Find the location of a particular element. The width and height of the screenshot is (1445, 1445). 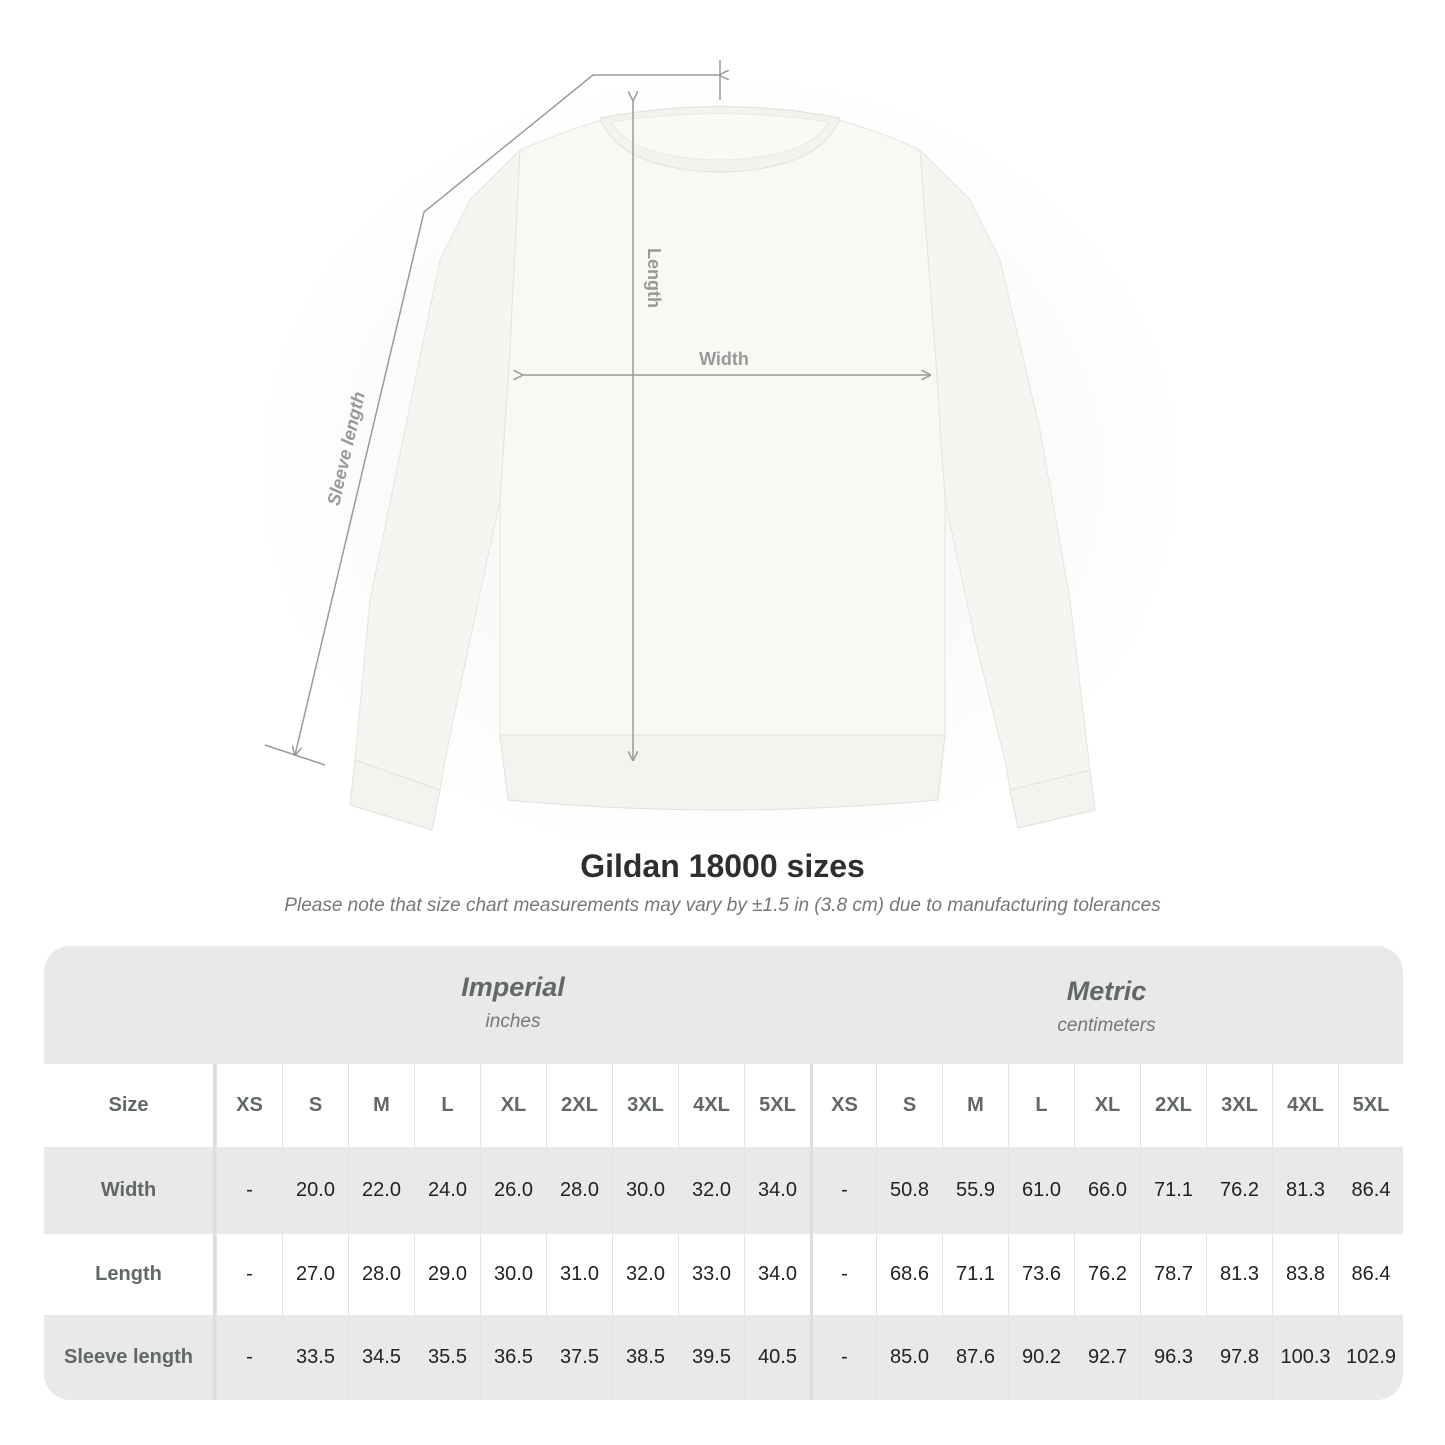

page-title: Gildan 18000 sizes is located at coordinates (722, 866).